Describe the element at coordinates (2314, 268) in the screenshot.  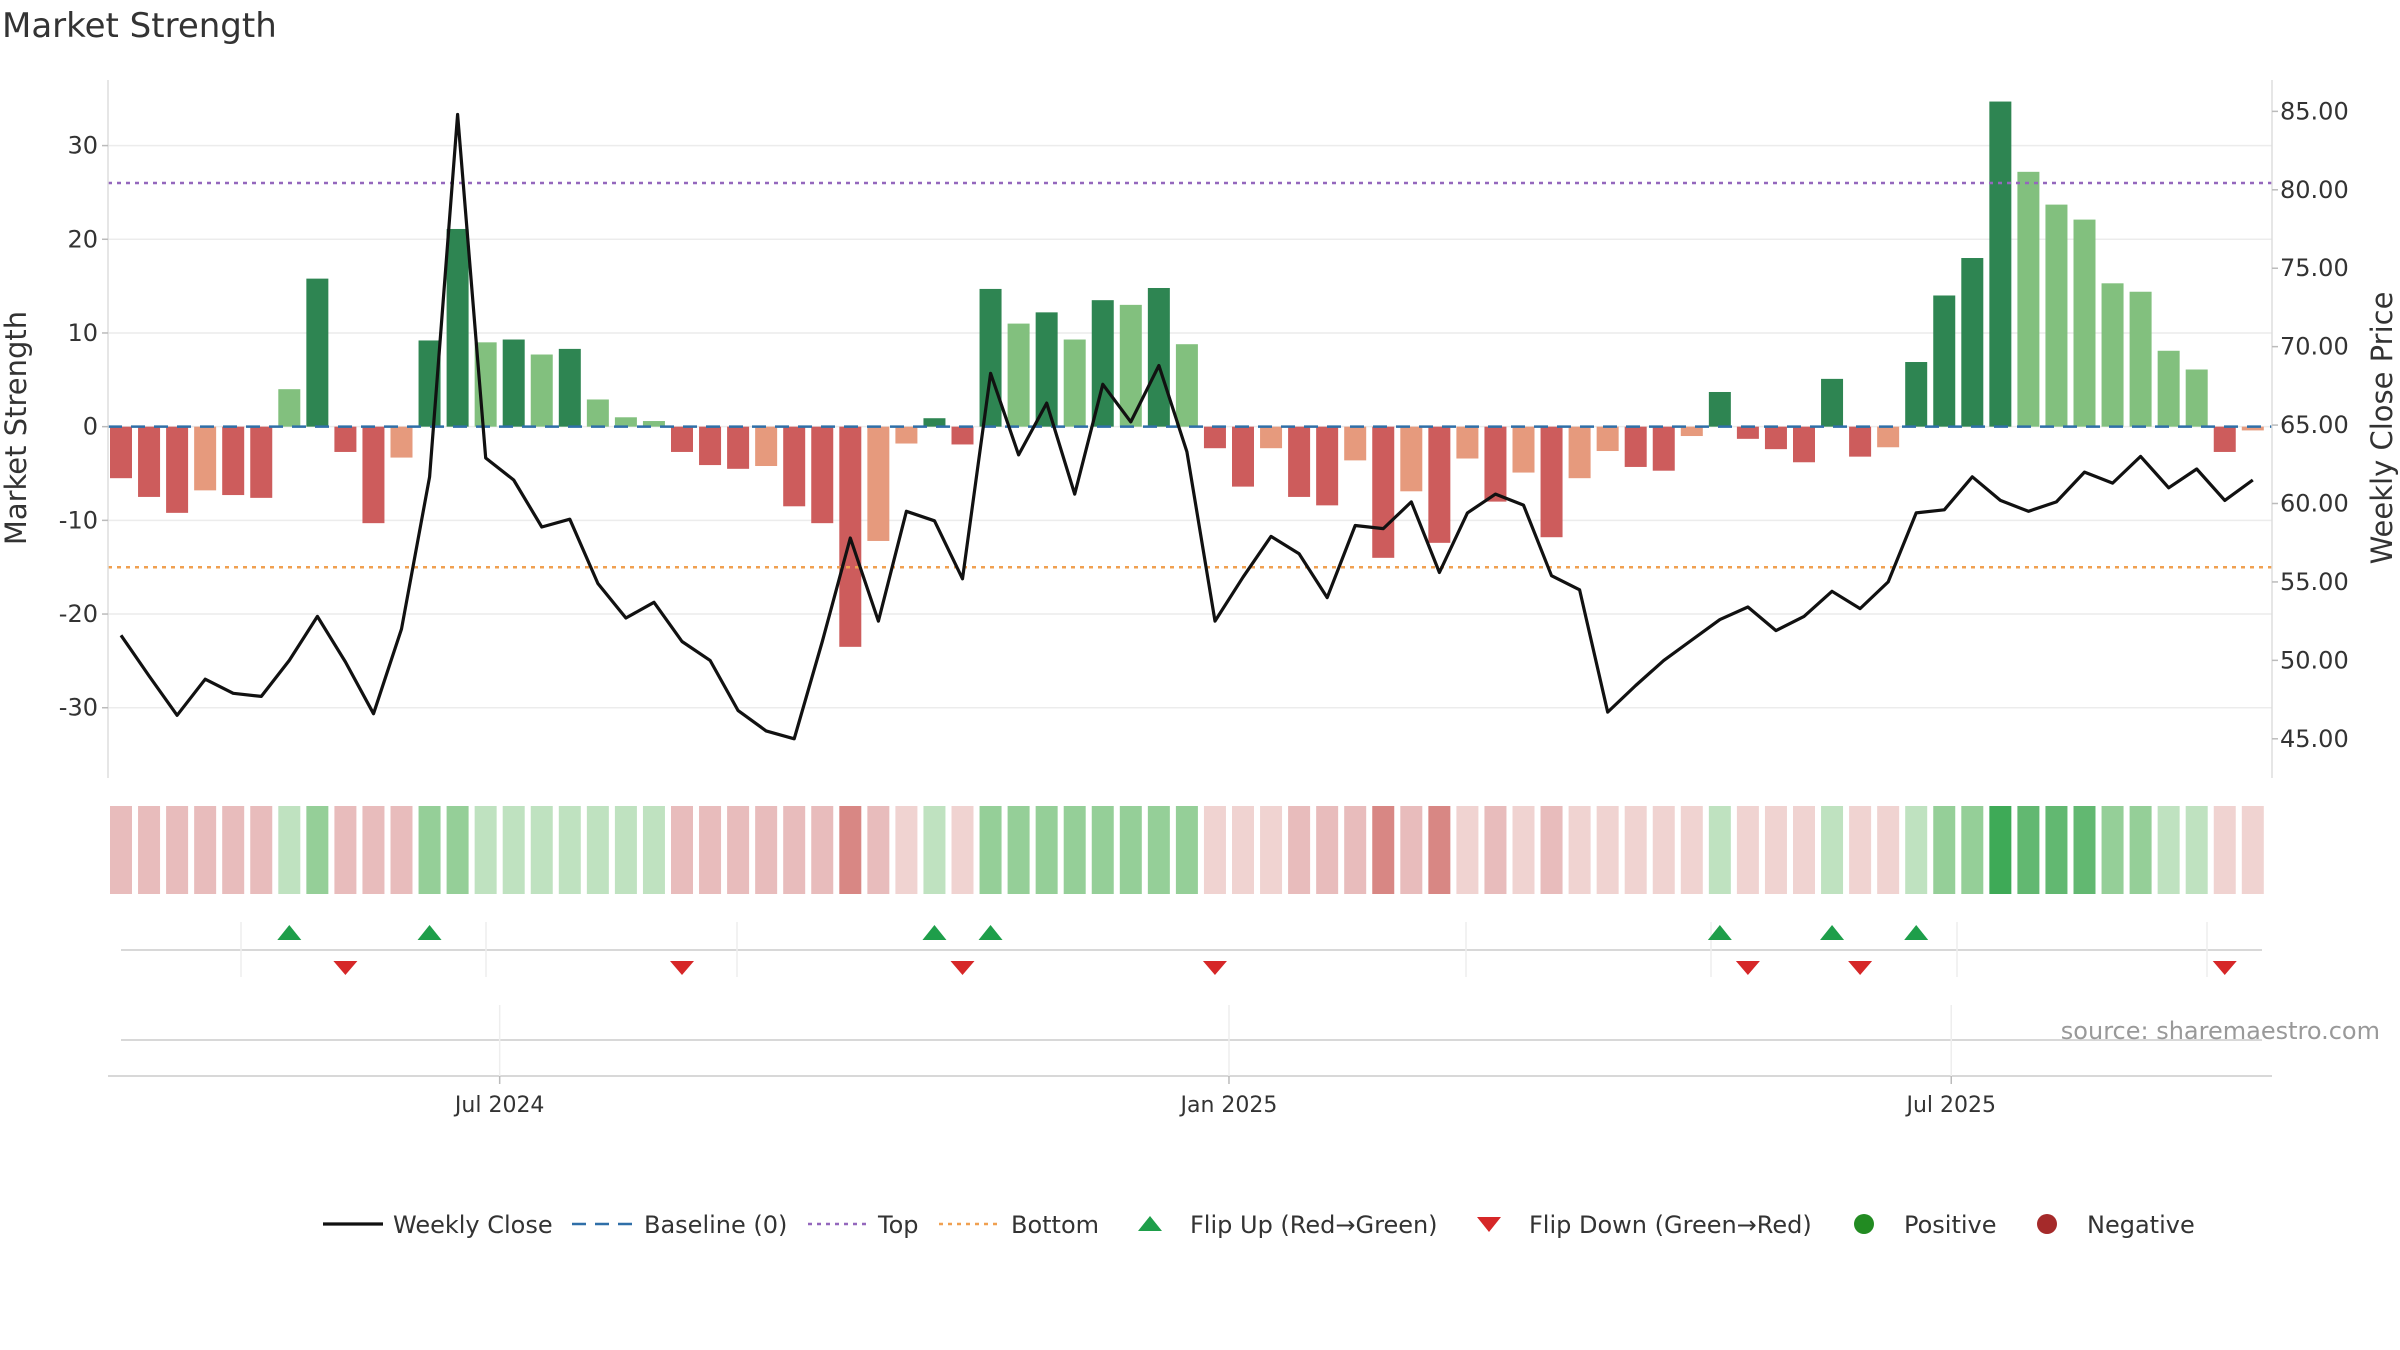
I see `y2-tick-label: 75.00` at that location.